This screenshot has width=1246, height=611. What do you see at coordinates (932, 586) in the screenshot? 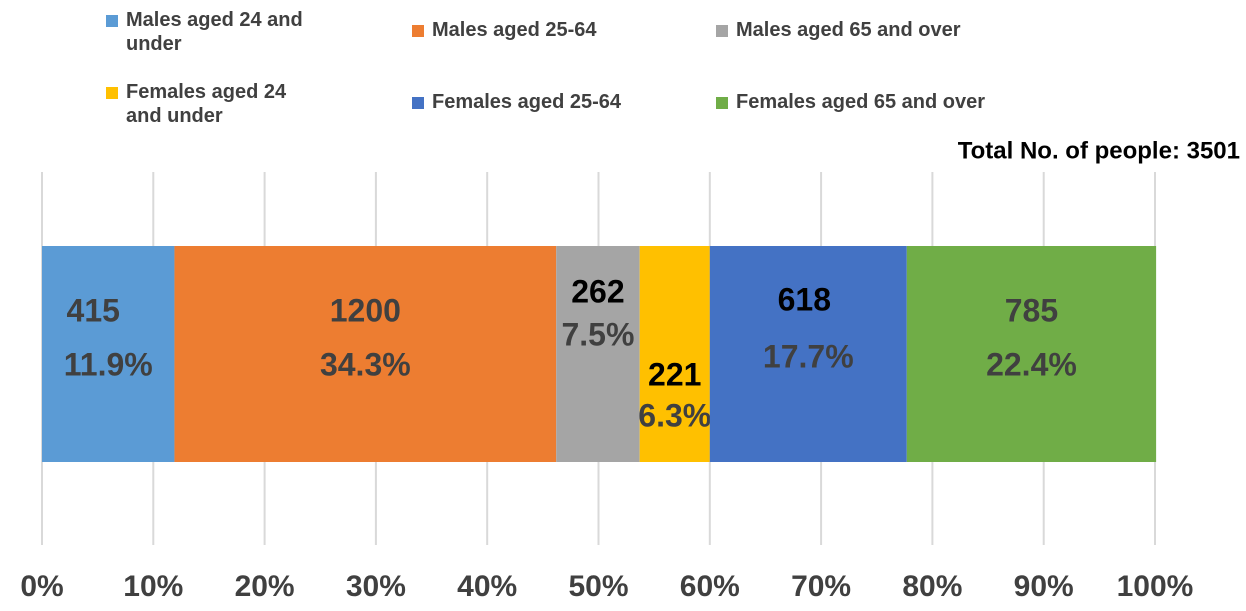
I see `x-tick-label: 80%` at bounding box center [932, 586].